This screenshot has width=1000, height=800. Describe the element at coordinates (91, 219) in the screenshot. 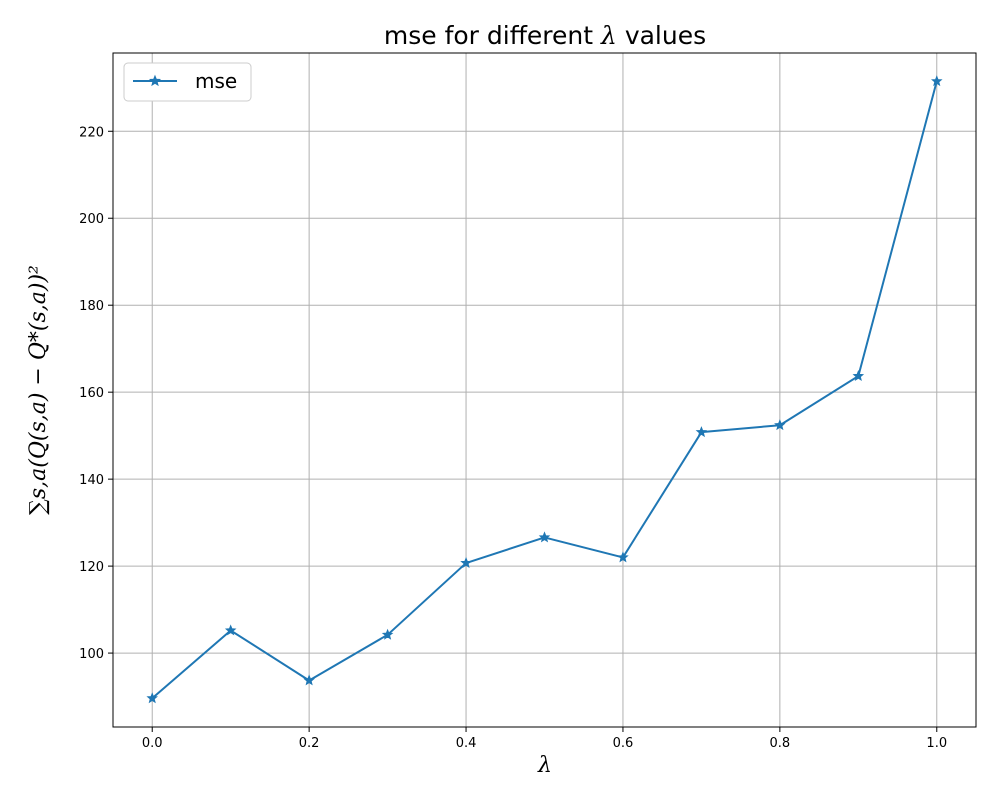

I see `y-tick-label: 200` at that location.